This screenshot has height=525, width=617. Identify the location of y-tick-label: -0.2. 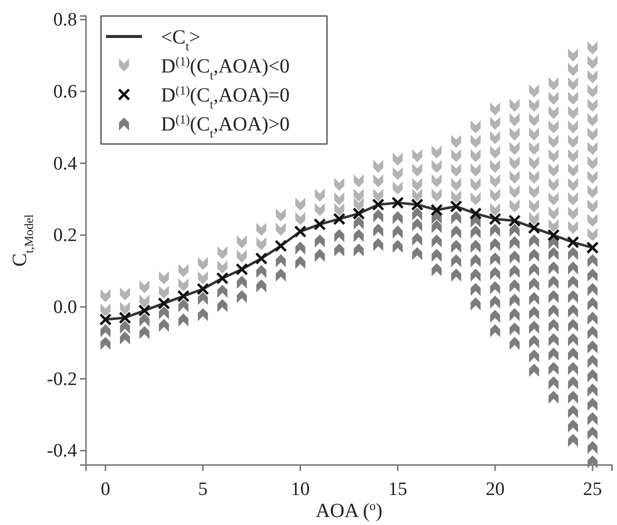
(61, 379).